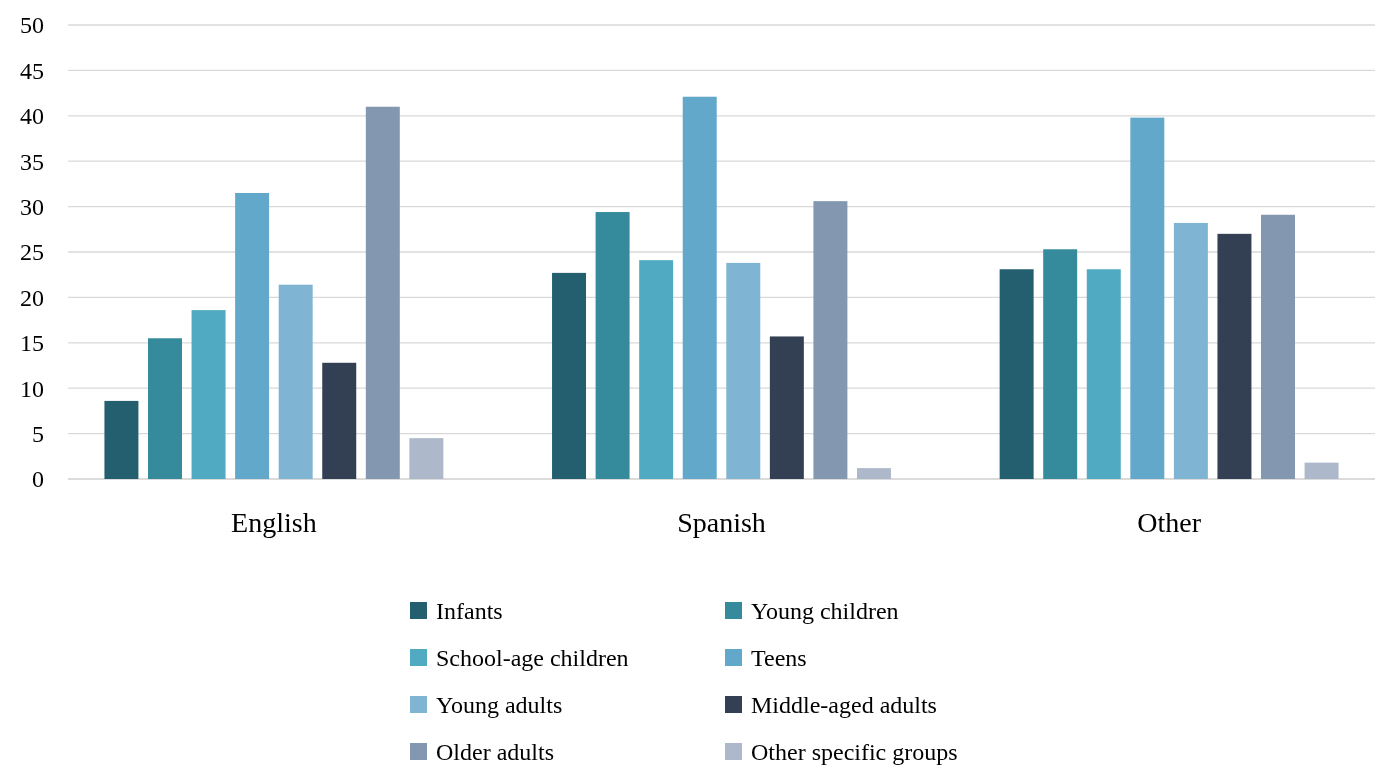 Image resolution: width=1383 pixels, height=771 pixels. Describe the element at coordinates (721, 522) in the screenshot. I see `x-tick-label: Spanish` at that location.